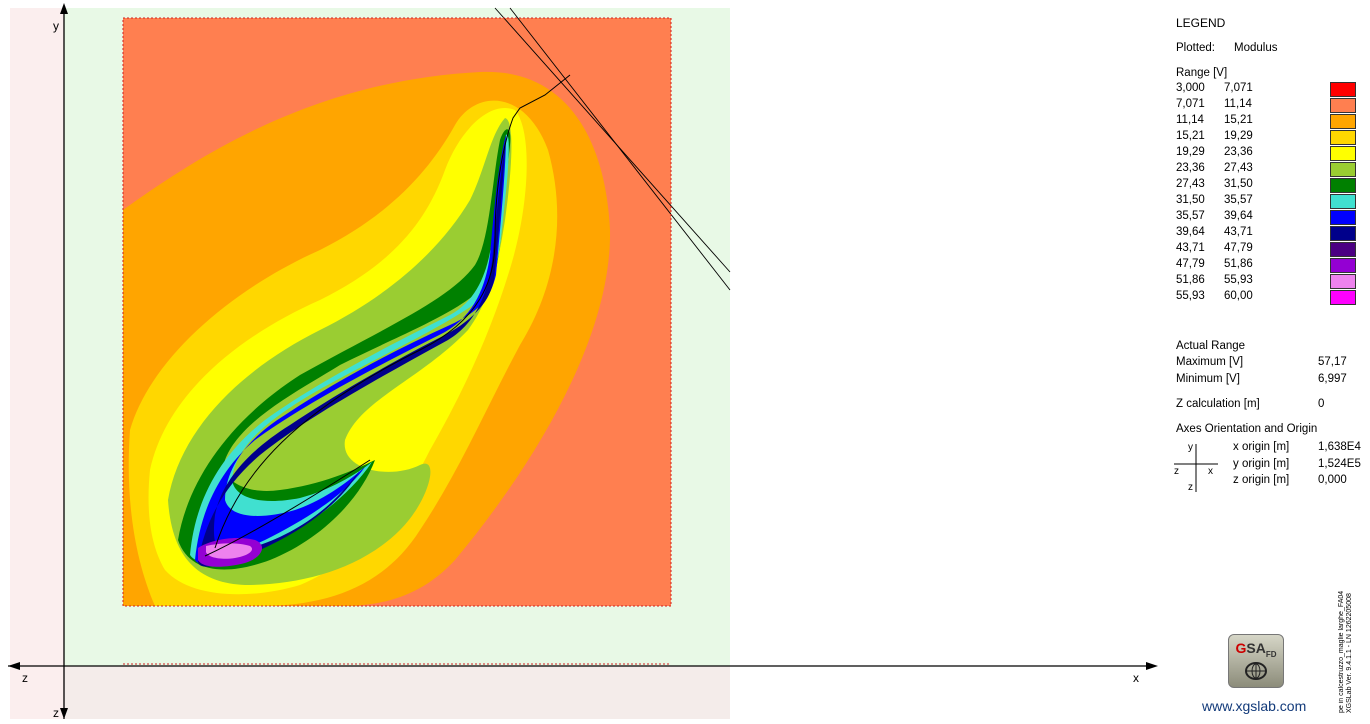  I want to click on file-name: pe in calcestruzzo_maglie larghe_FA04, so click(1341, 651).